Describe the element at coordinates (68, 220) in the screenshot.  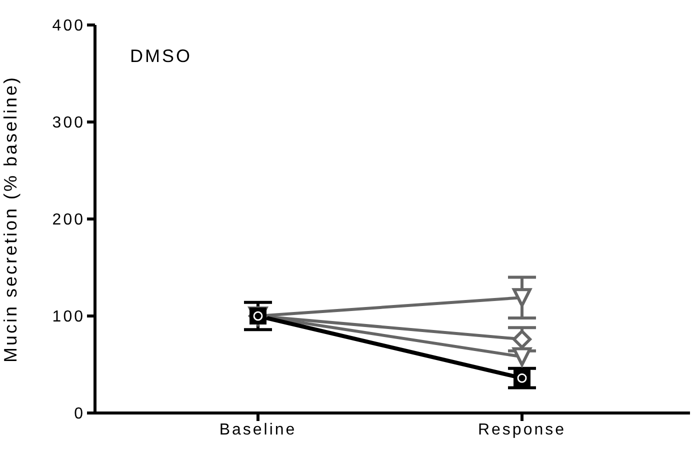
I see `y-tick-label: 200` at that location.